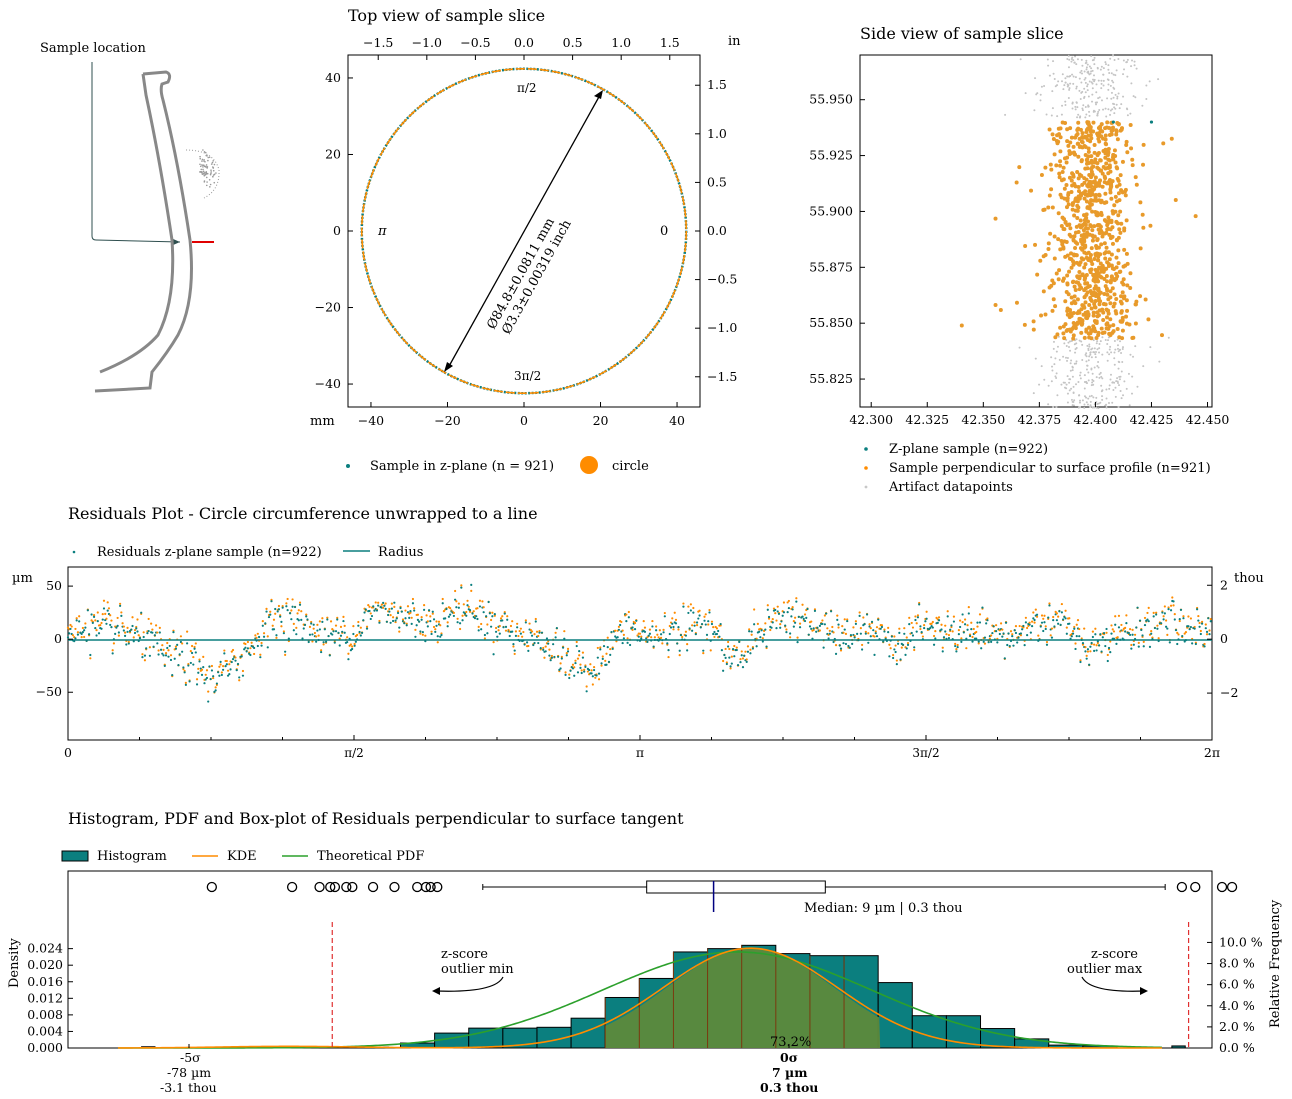 The width and height of the screenshot is (1292, 1099). Describe the element at coordinates (640, 1000) in the screenshot. I see `theoretical-pdf-curve` at that location.